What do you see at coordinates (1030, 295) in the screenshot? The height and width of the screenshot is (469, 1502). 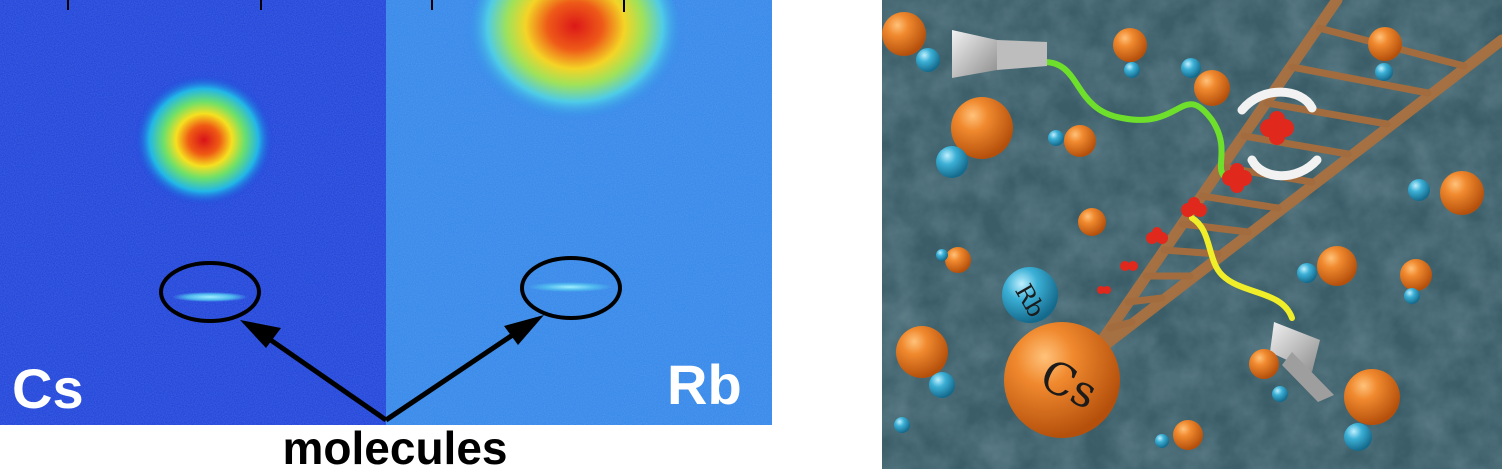 I see `rb-atom: Rb` at bounding box center [1030, 295].